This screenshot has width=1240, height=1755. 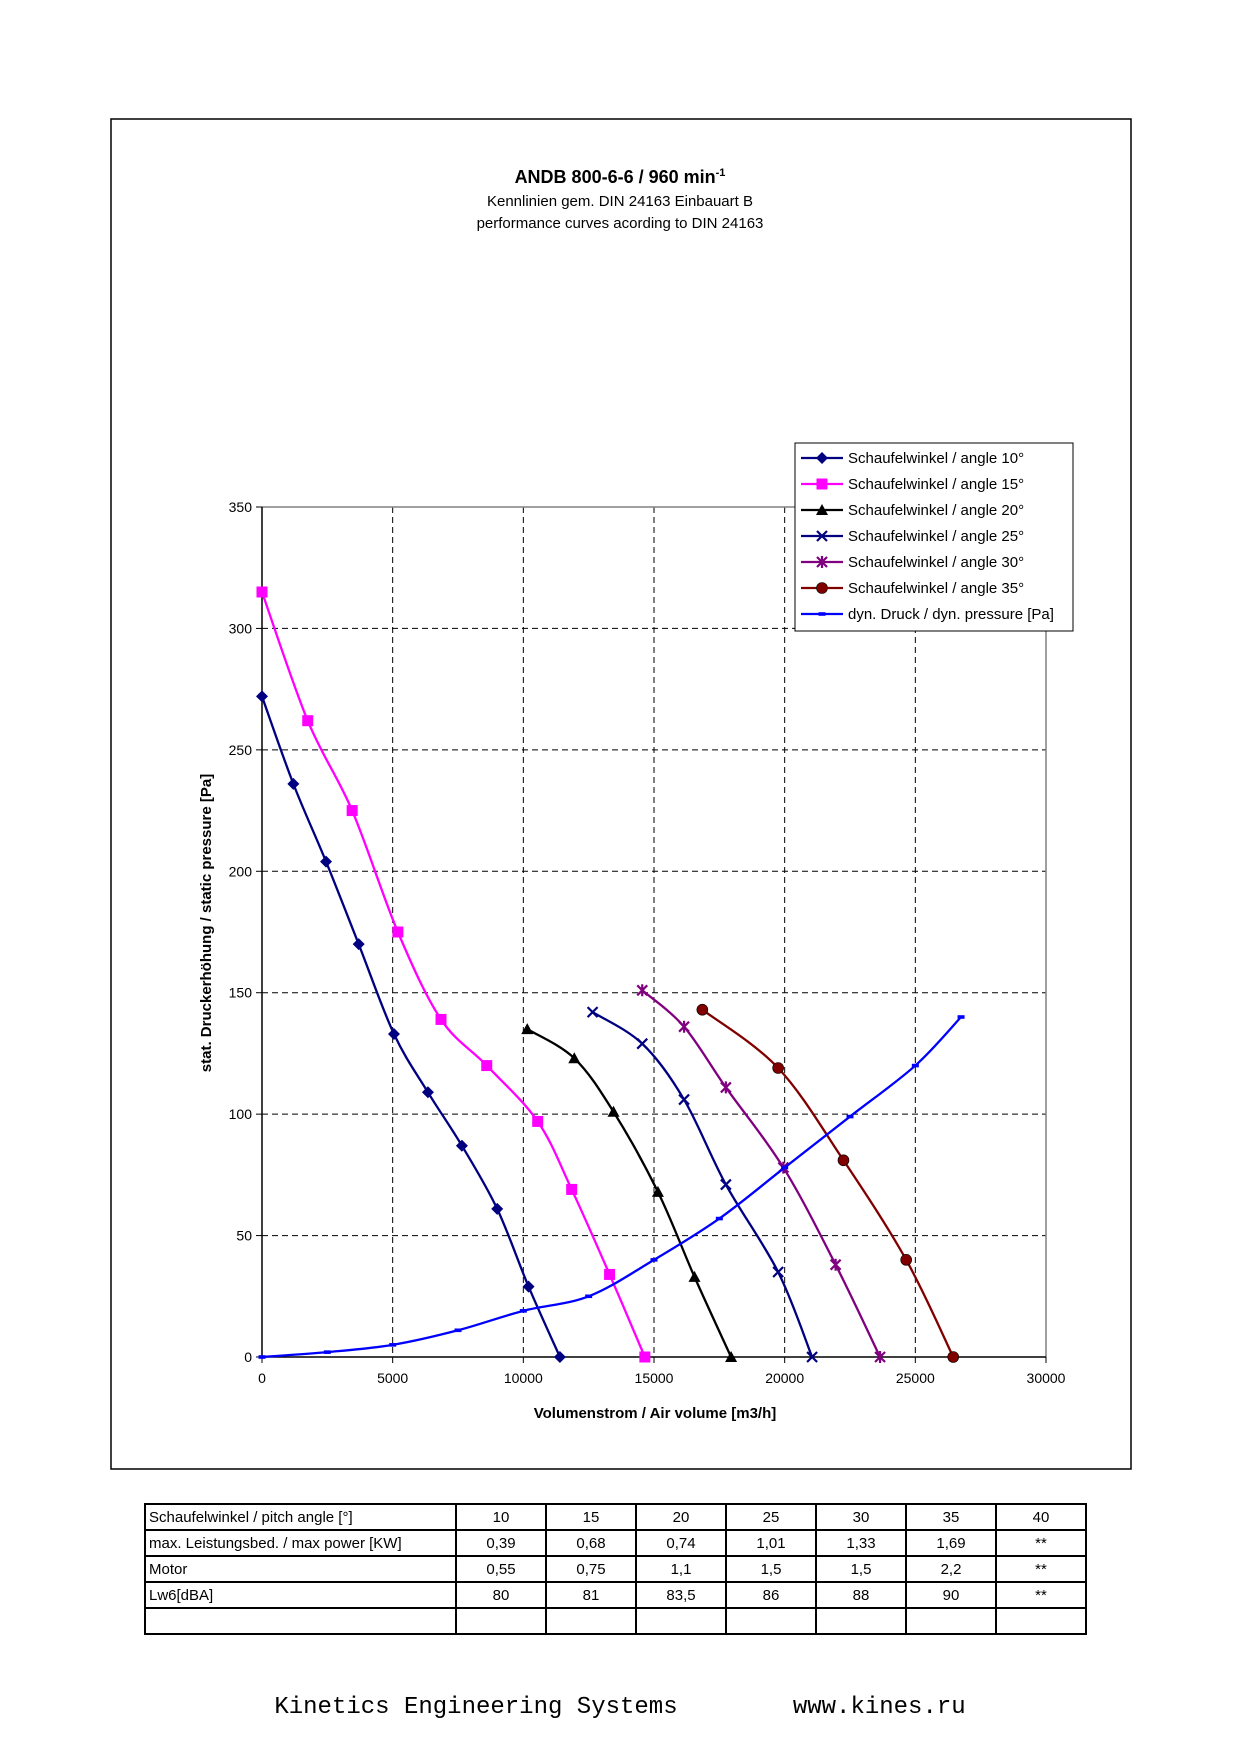 I want to click on chart-title-superscript: -1, so click(x=721, y=173).